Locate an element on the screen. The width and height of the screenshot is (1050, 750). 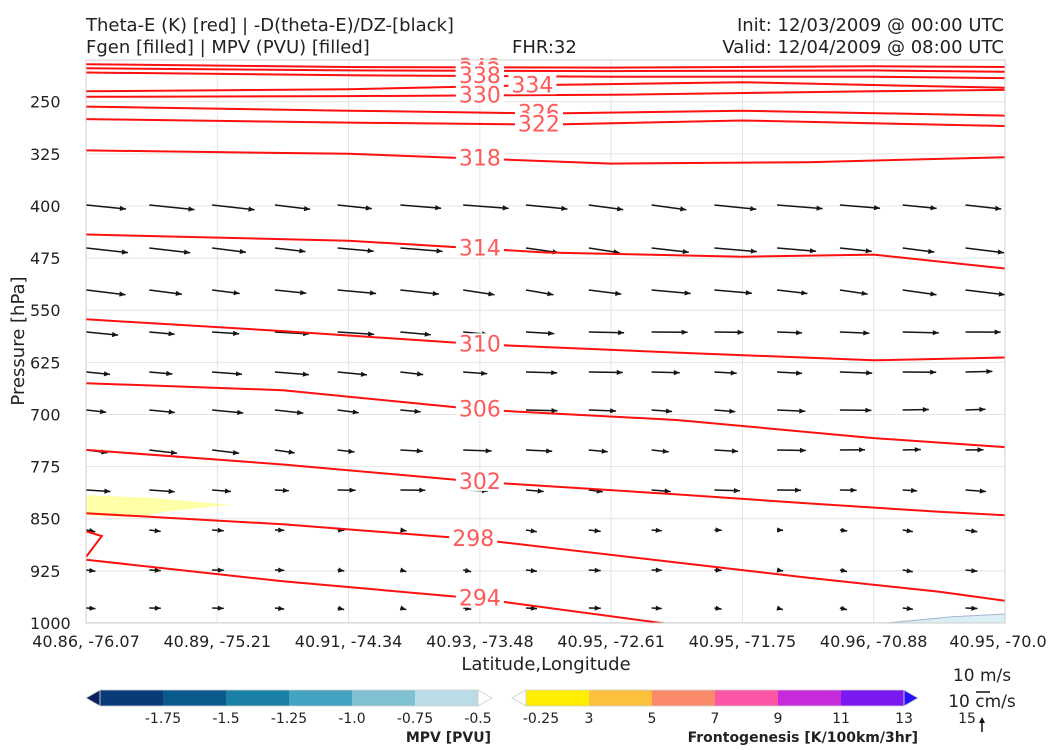
x-tick-label: 40.95, -72.61 is located at coordinates (611, 641).